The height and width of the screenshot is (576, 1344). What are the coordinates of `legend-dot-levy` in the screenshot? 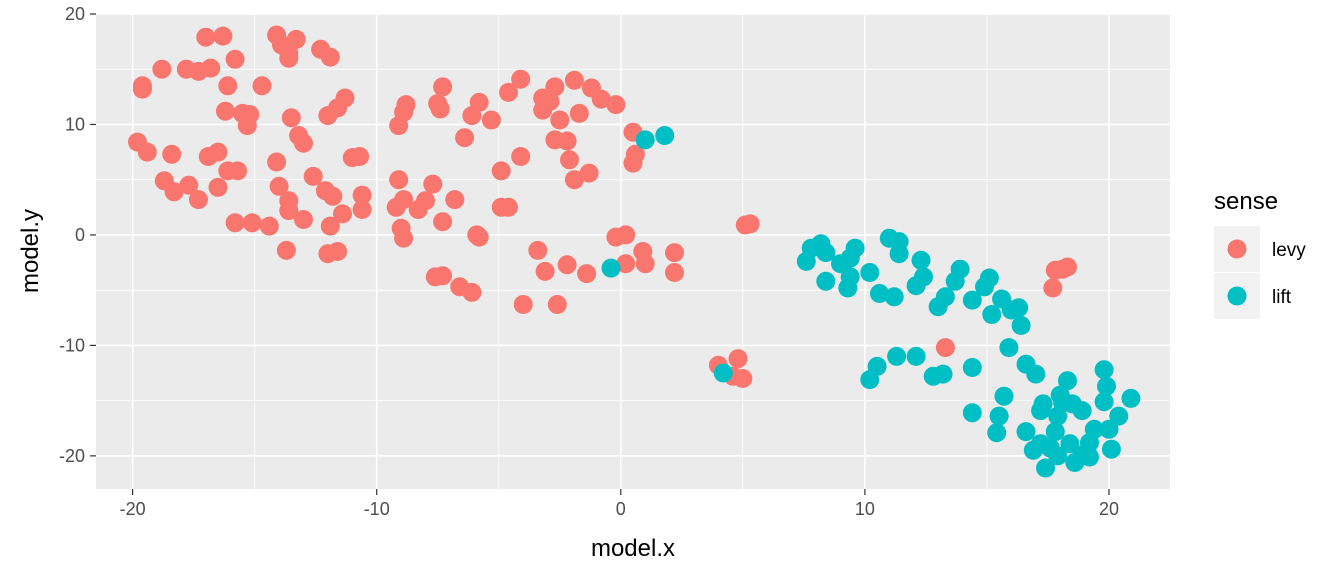 It's located at (1237, 249).